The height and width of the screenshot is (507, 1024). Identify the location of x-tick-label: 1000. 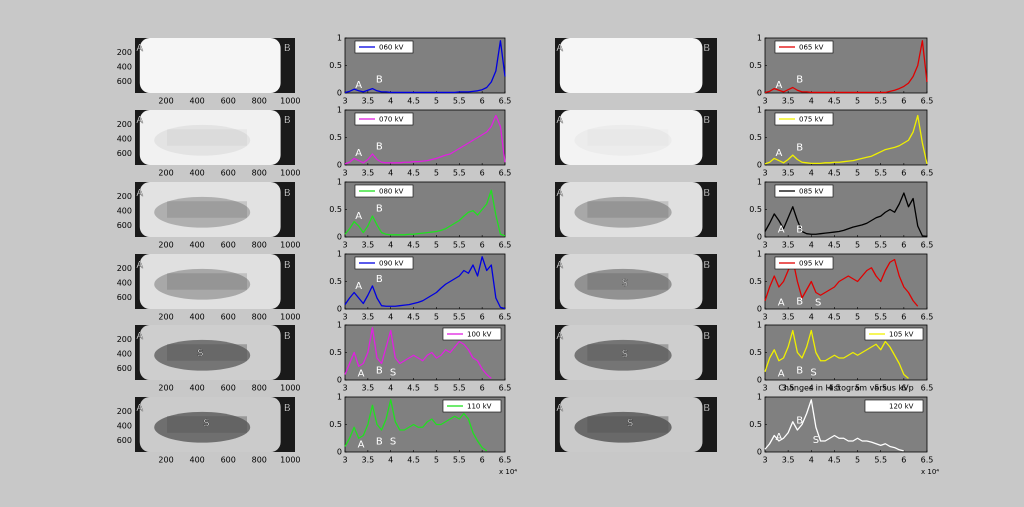
(290, 173).